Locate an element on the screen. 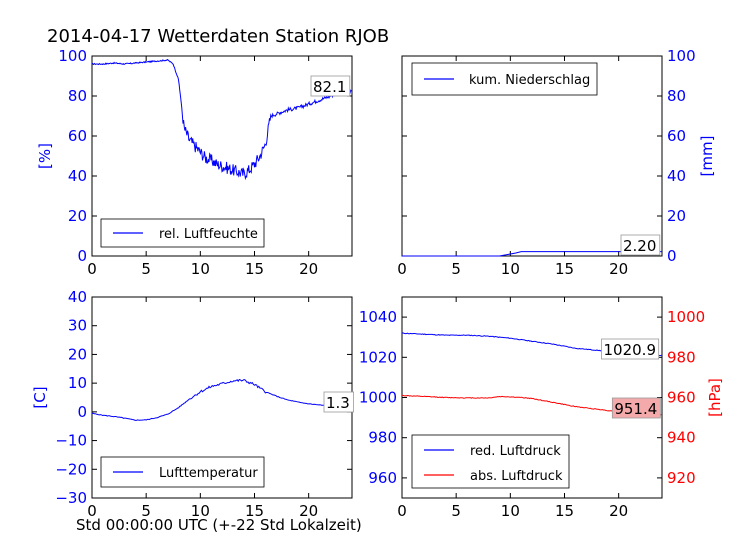 This screenshot has width=736, height=552. chart-title: 2014-04-17 Wetterdaten Station RJOB is located at coordinates (218, 36).